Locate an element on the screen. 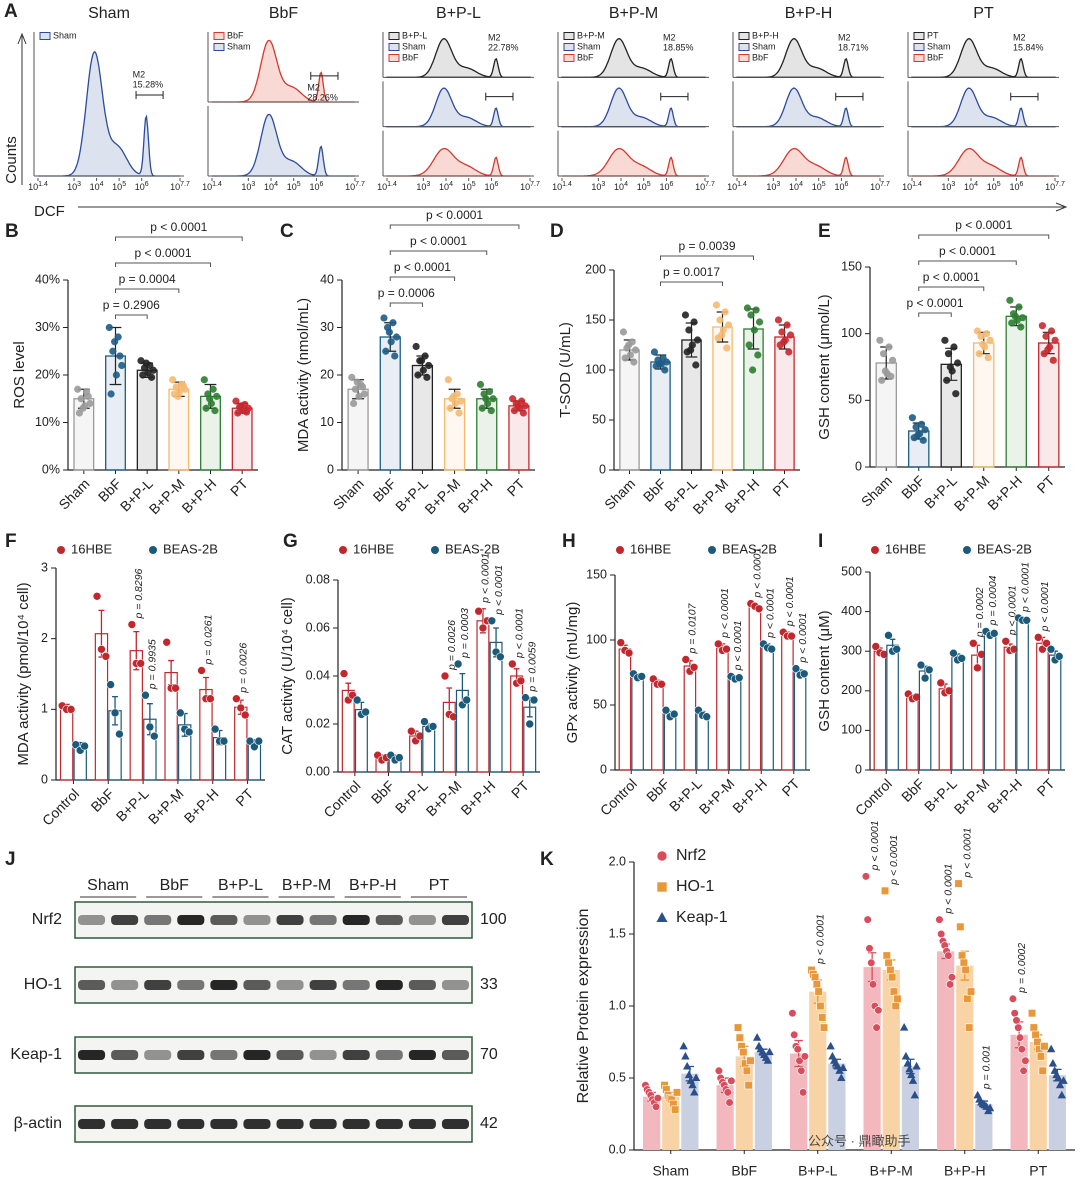 The height and width of the screenshot is (1185, 1080). row-size: 42 is located at coordinates (489, 1123).